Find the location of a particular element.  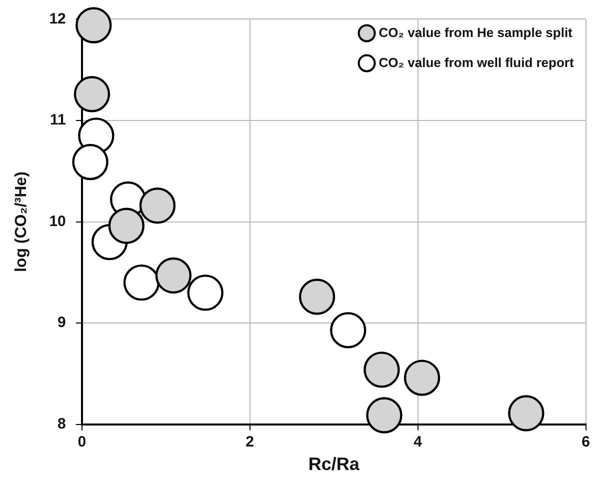

x-tick-label: 2 is located at coordinates (250, 442).